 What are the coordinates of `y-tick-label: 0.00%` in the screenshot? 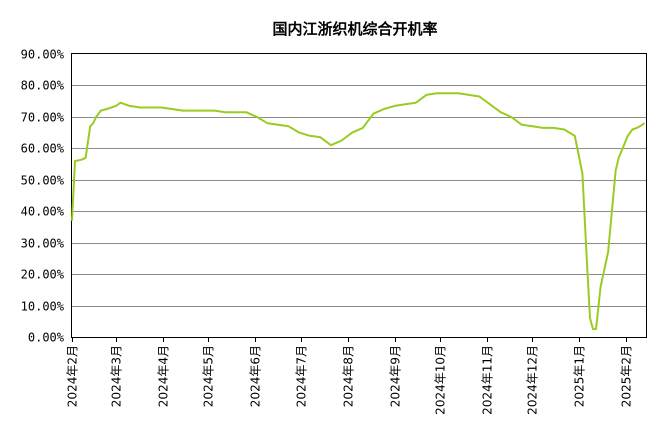 It's located at (46, 338).